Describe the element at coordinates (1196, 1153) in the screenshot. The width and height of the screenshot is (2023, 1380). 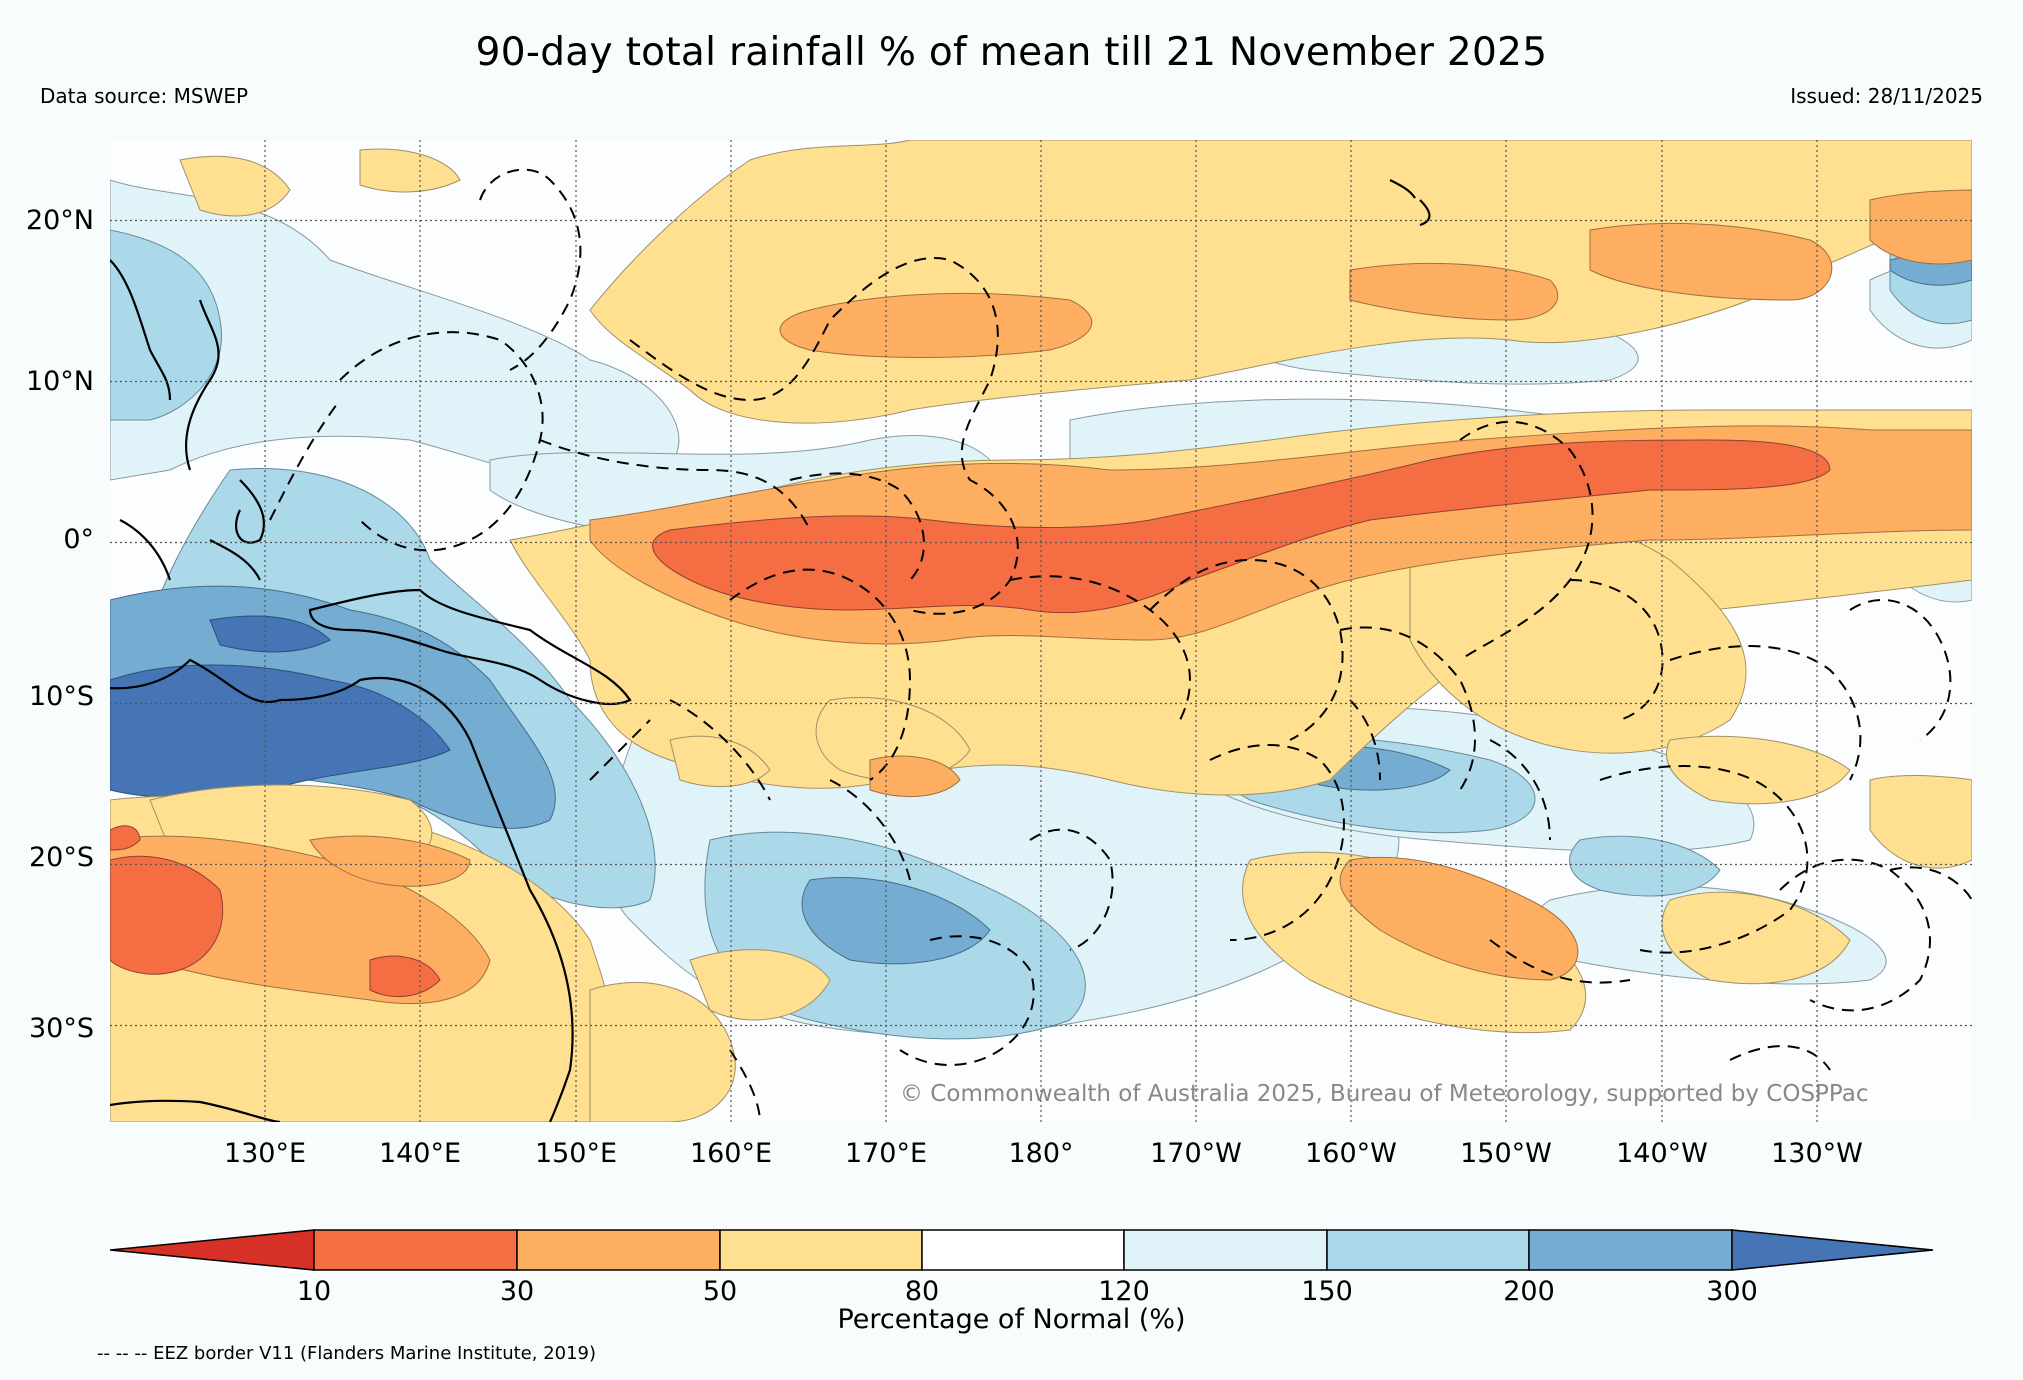
I see `lon-label-170w: 170°W` at that location.